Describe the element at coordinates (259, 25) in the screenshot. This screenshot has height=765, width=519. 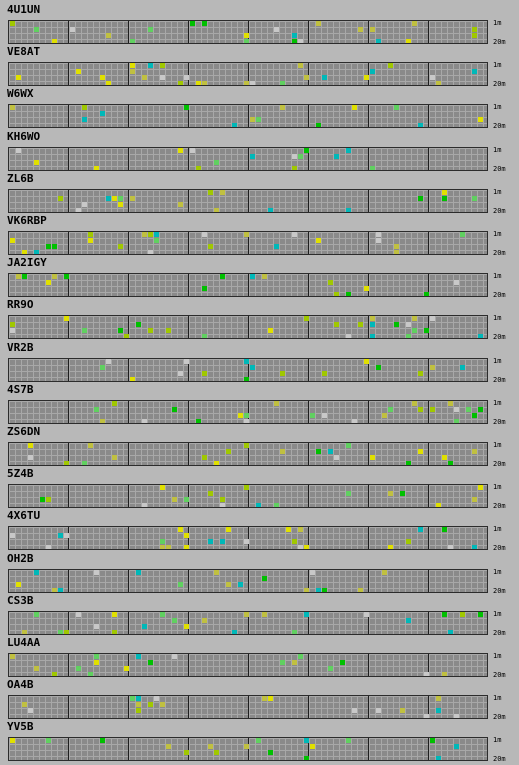
I see `station-row: 4U1UN 1m 20m` at that location.